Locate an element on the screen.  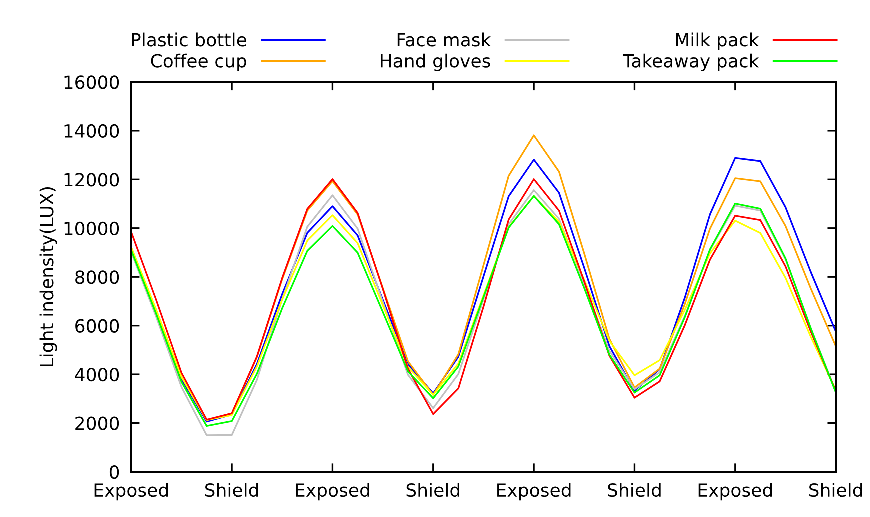
y-tick-label: 12000 is located at coordinates (92, 180).